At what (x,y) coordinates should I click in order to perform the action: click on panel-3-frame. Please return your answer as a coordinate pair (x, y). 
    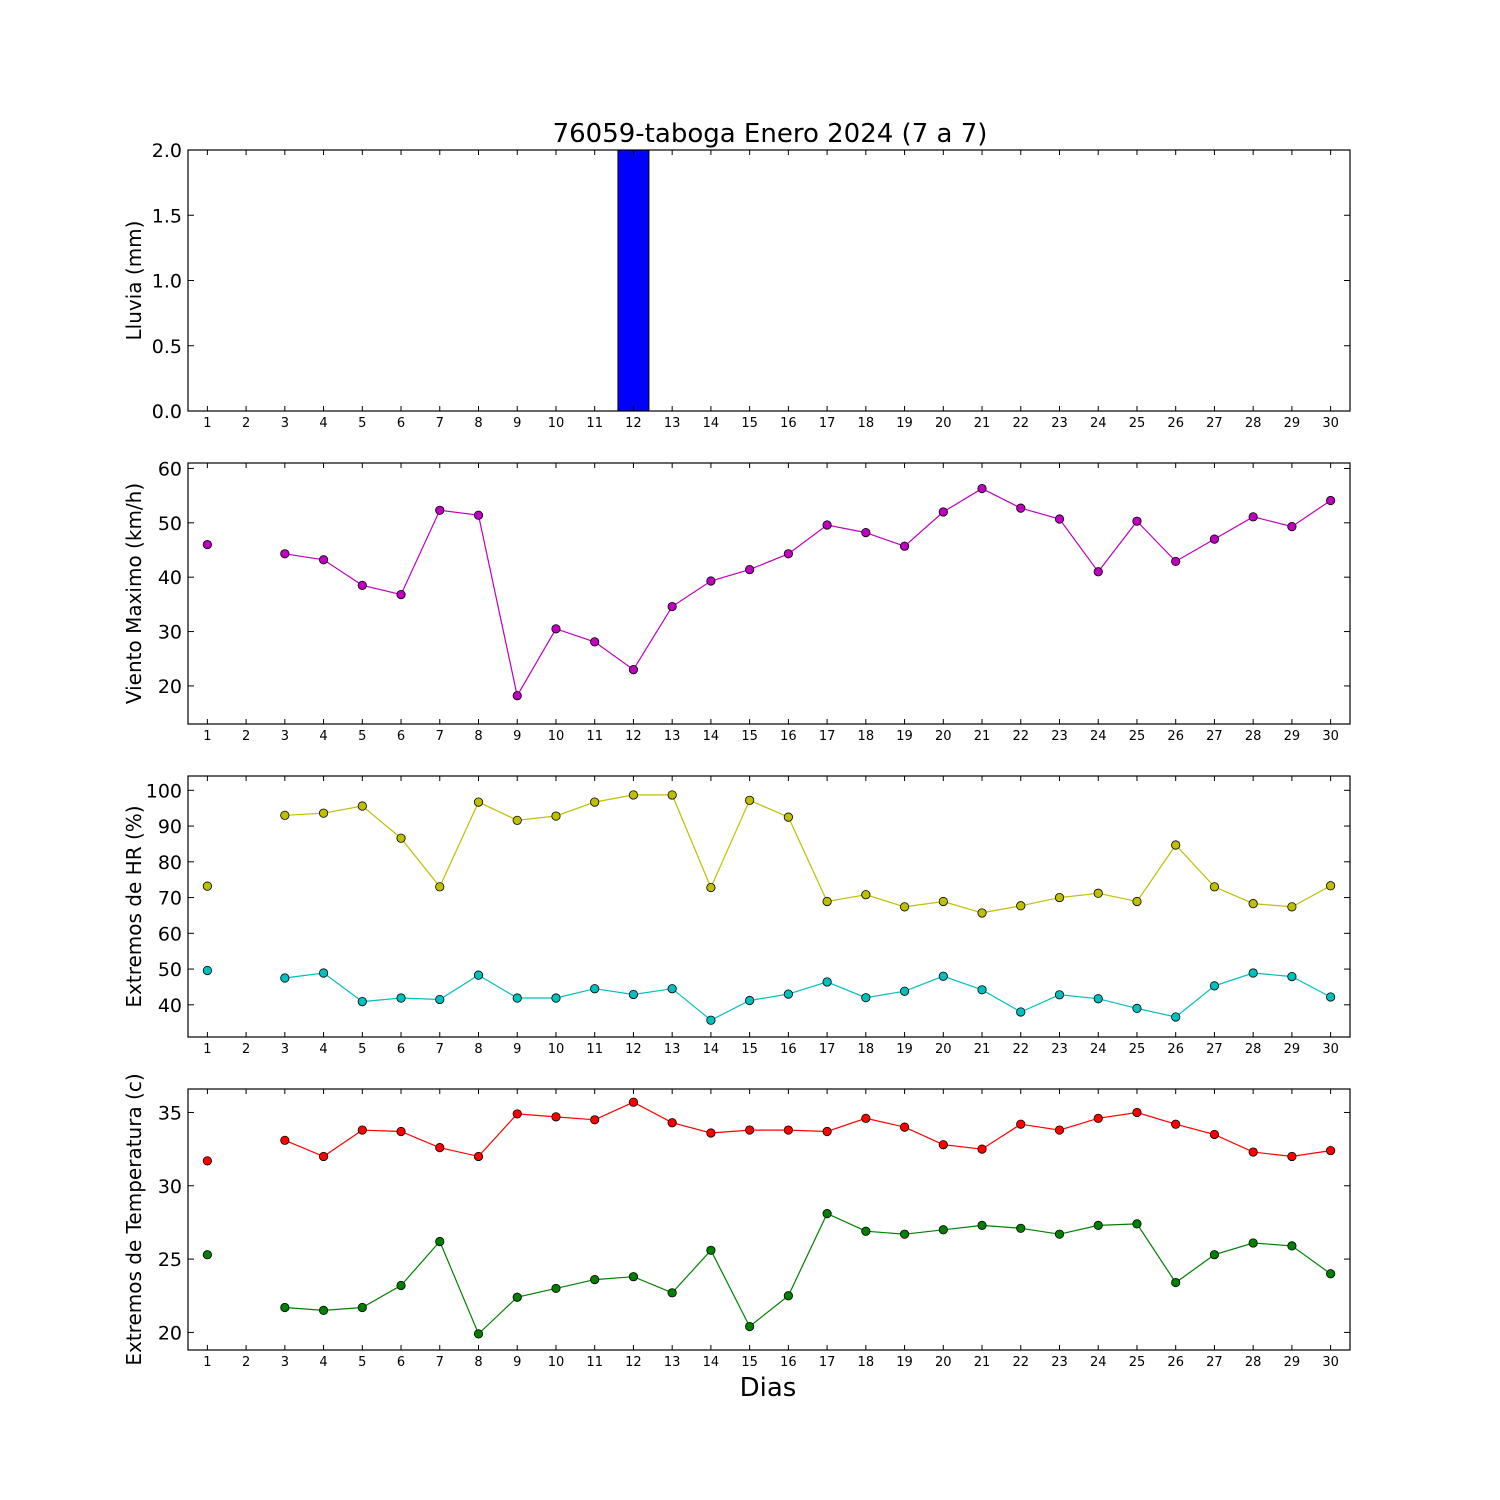
    Looking at the image, I should click on (769, 906).